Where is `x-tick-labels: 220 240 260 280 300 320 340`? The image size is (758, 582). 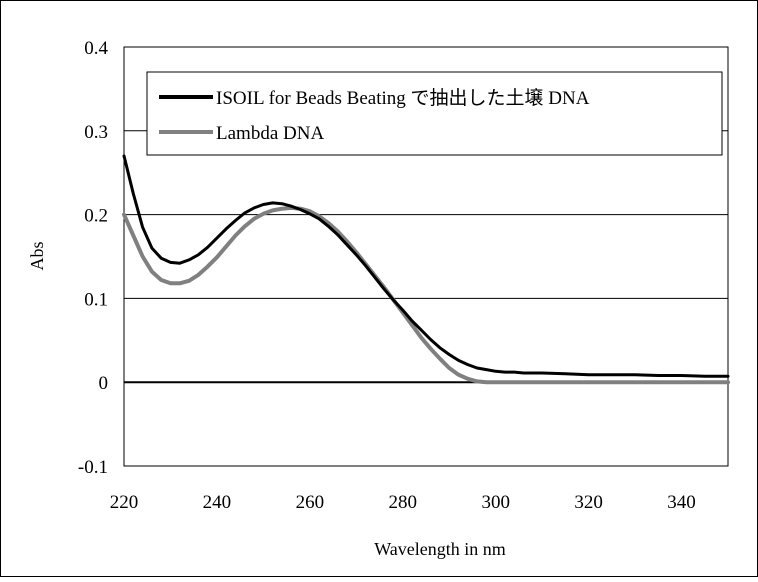 x-tick-labels: 220 240 260 280 300 320 340 is located at coordinates (403, 502).